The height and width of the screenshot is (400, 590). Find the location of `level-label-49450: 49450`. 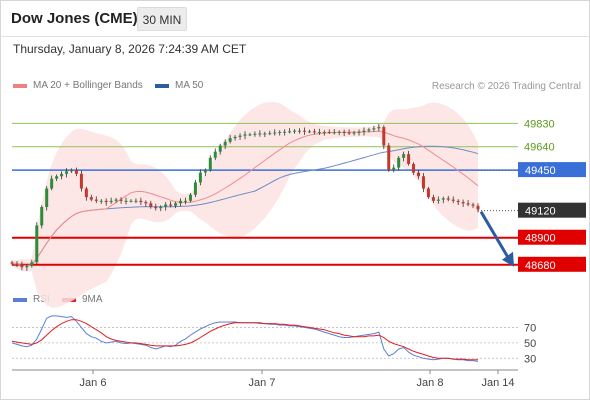

level-label-49450: 49450 is located at coordinates (540, 171).